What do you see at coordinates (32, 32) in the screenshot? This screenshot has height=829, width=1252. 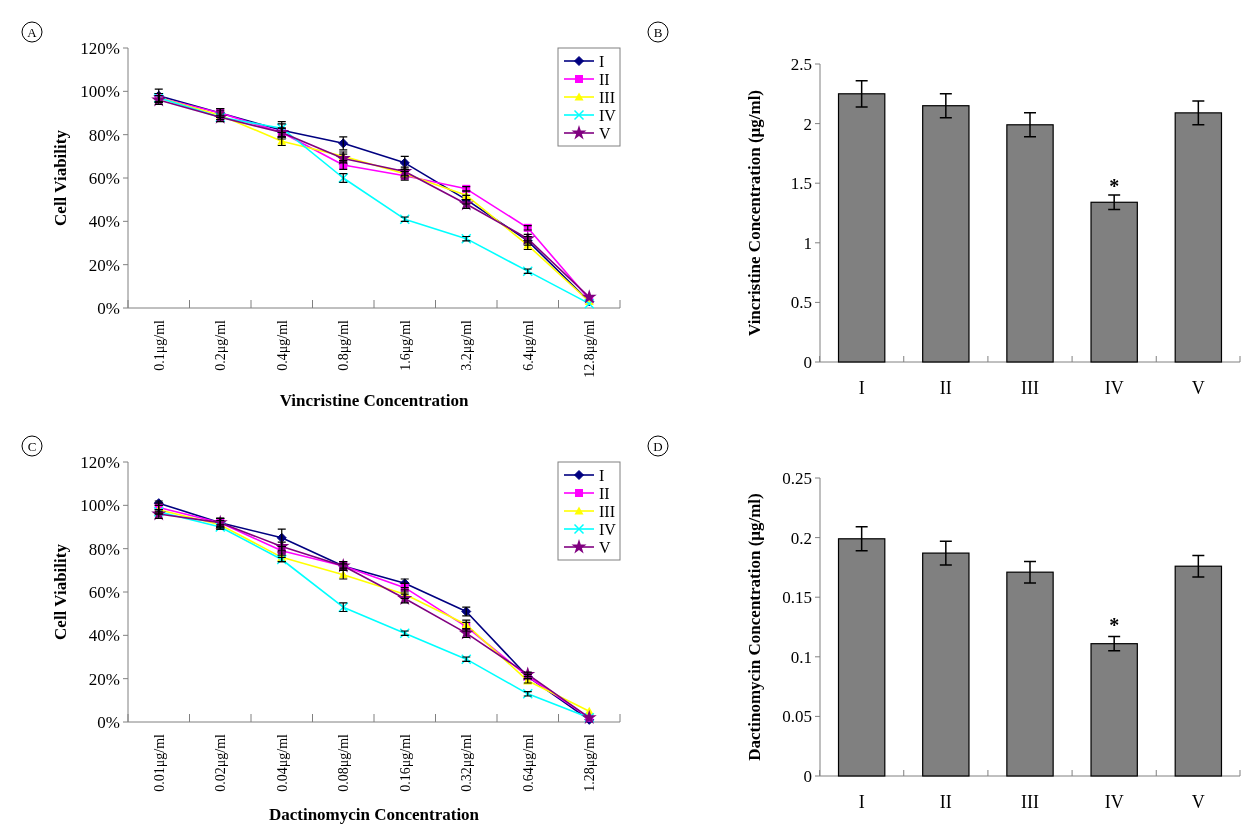 I see `text: A` at bounding box center [32, 32].